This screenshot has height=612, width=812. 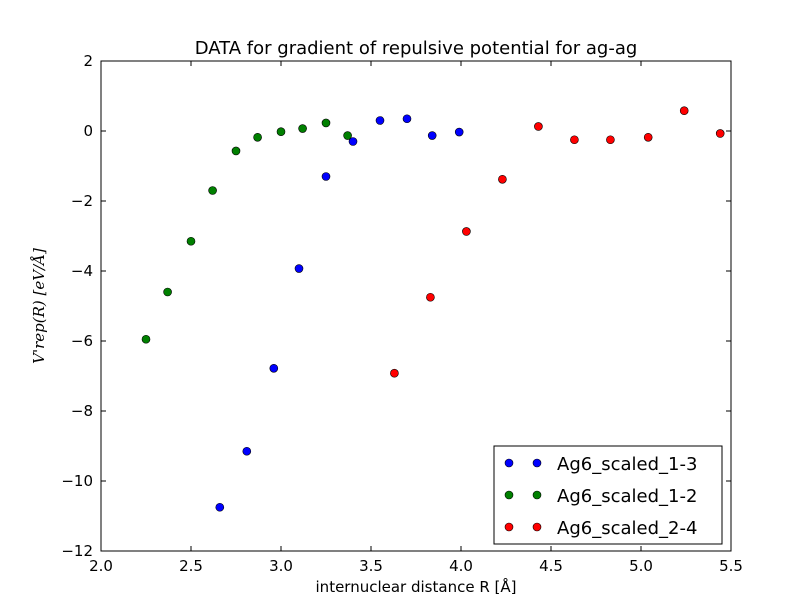 I want to click on y-tick-label: −4, so click(x=82, y=271).